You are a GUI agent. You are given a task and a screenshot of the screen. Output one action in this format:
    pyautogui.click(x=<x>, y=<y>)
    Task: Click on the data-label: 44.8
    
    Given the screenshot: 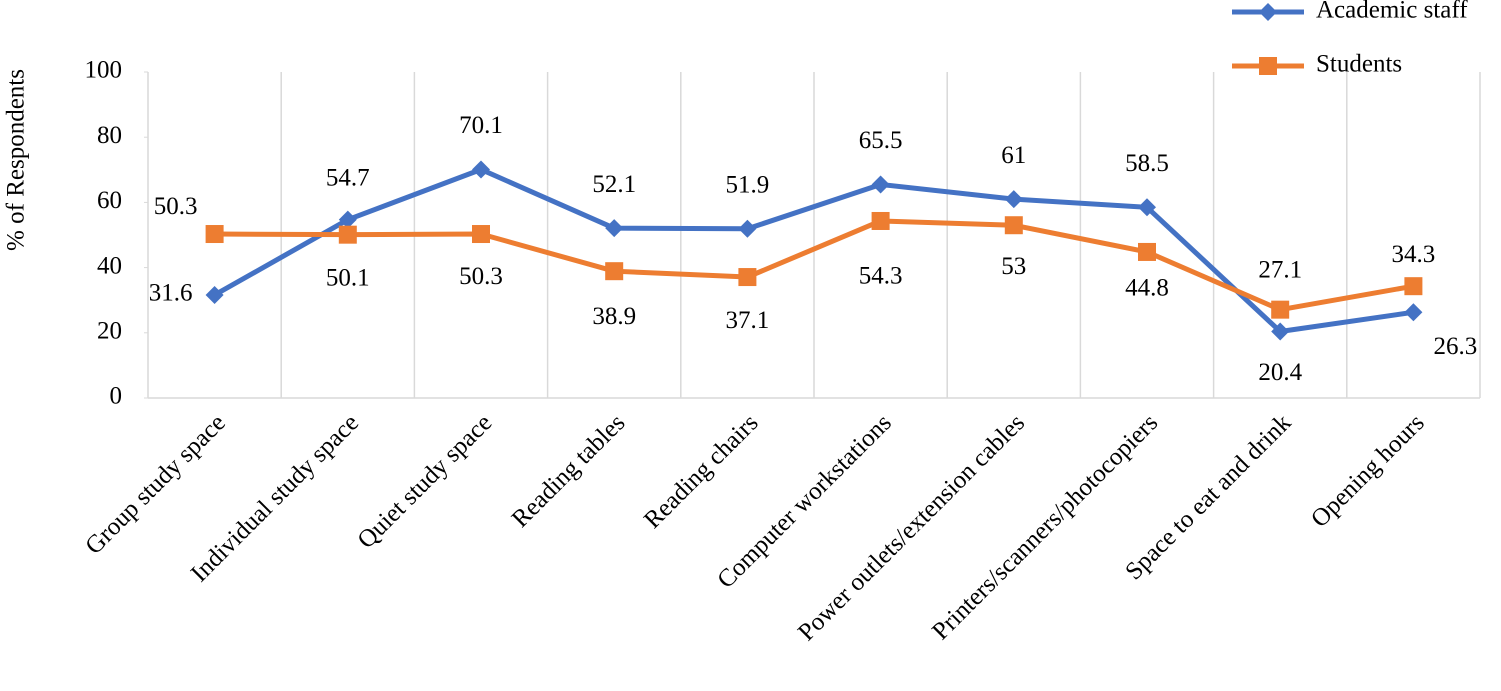 What is the action you would take?
    pyautogui.click(x=1147, y=288)
    